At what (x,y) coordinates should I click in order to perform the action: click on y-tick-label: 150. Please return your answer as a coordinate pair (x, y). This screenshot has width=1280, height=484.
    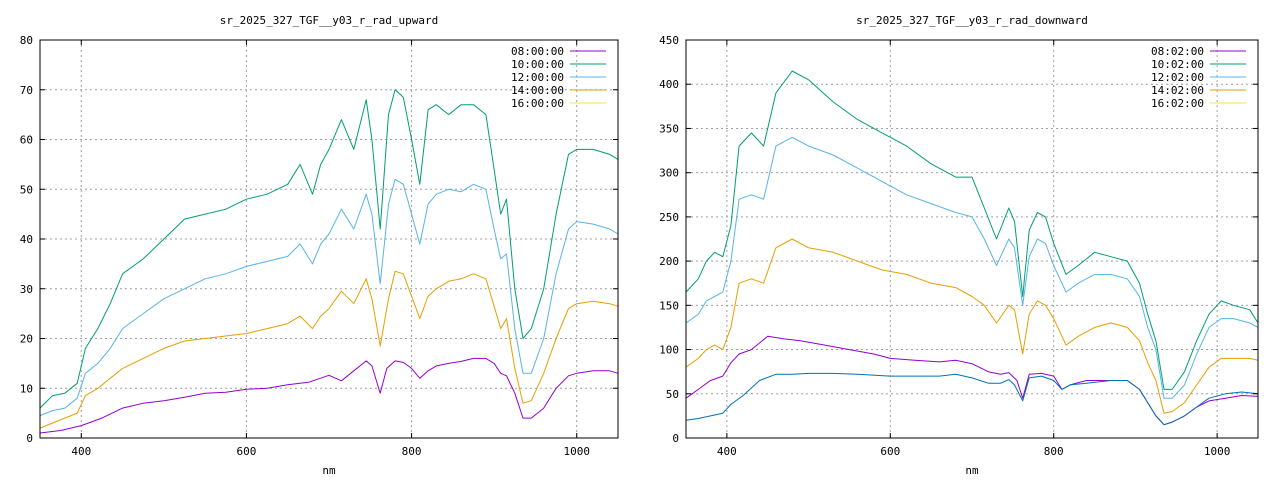
    Looking at the image, I should click on (669, 305).